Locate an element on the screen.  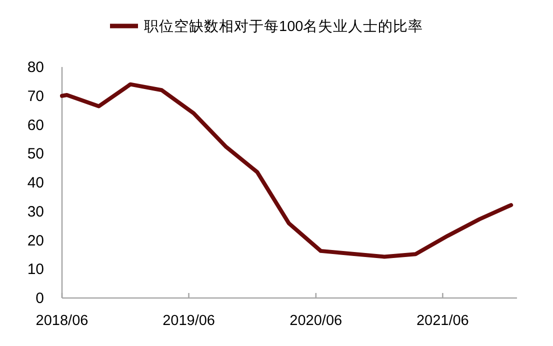
x-tick-label: 2020/06 is located at coordinates (316, 321).